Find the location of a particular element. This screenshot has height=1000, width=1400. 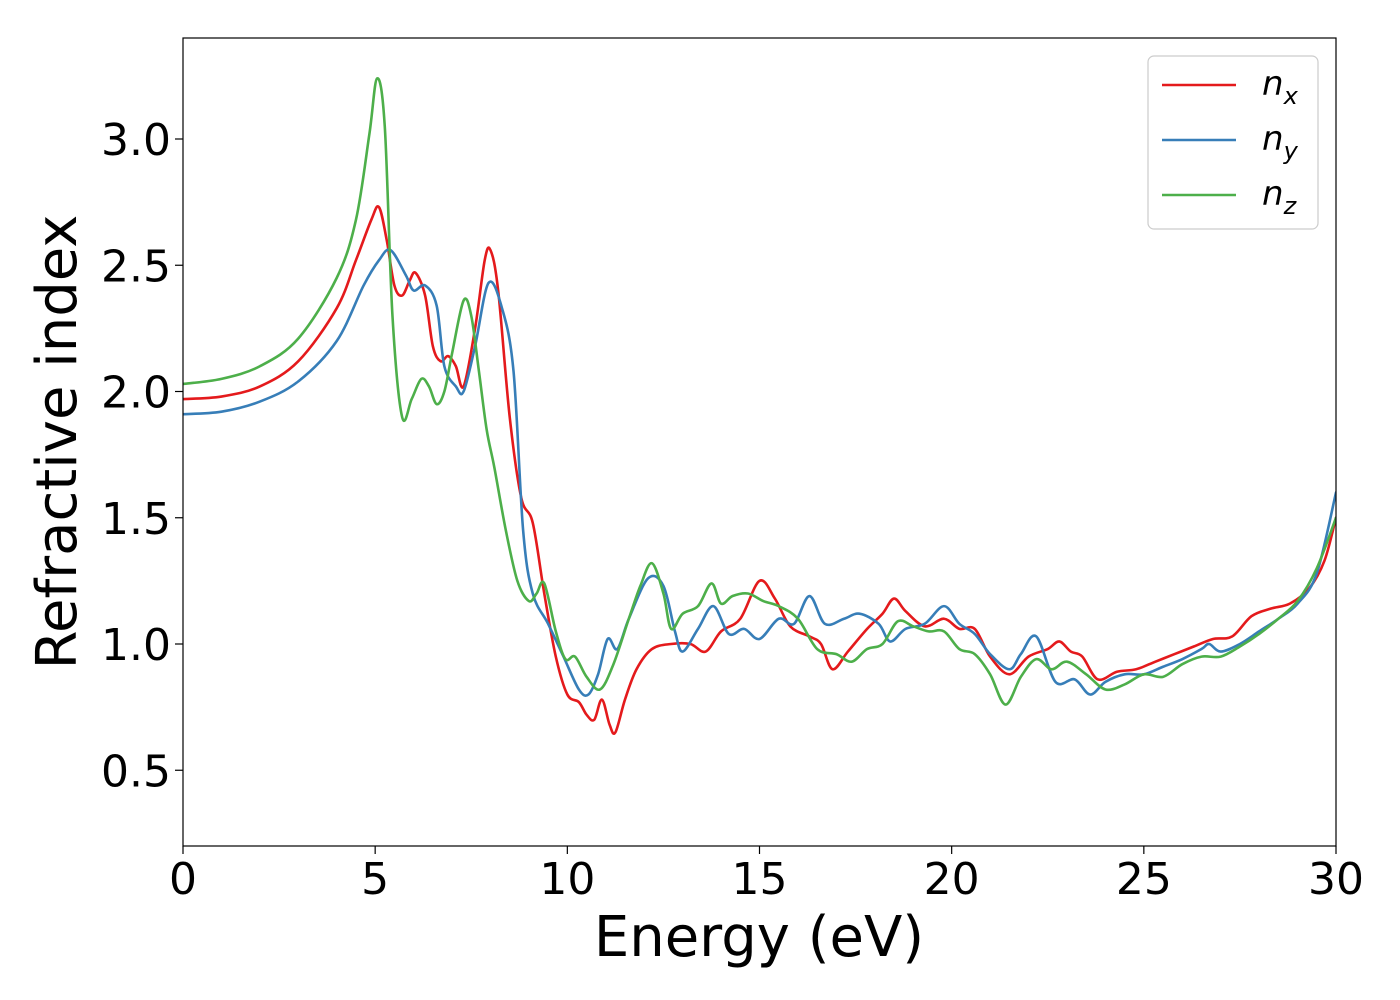

y-tick-label: 3.0 is located at coordinates (136, 140).